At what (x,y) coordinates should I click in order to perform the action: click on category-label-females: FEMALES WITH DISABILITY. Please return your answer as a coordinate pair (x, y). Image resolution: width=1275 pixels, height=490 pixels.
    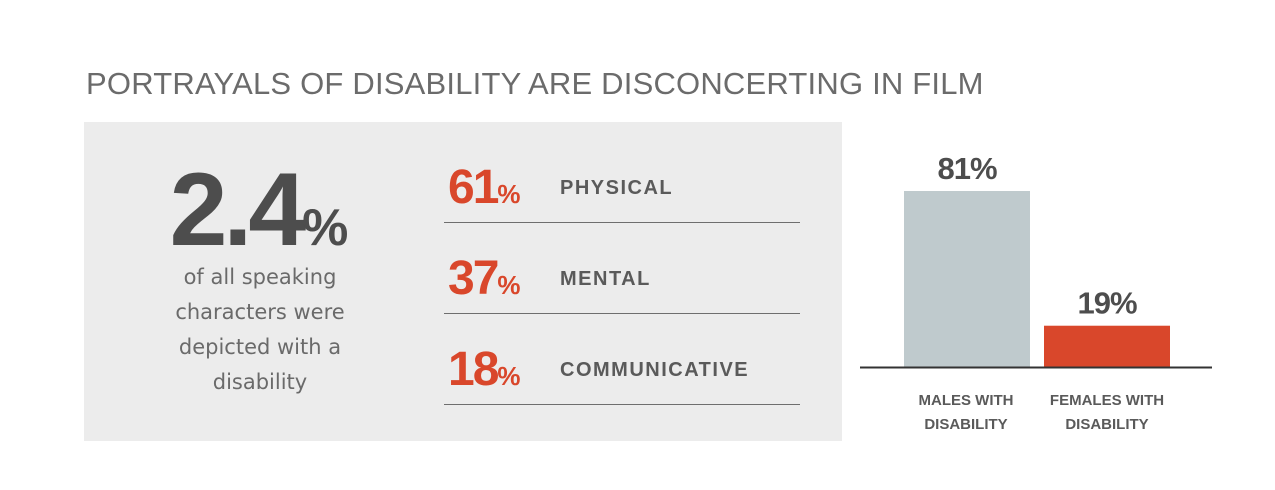
    Looking at the image, I should click on (1107, 413).